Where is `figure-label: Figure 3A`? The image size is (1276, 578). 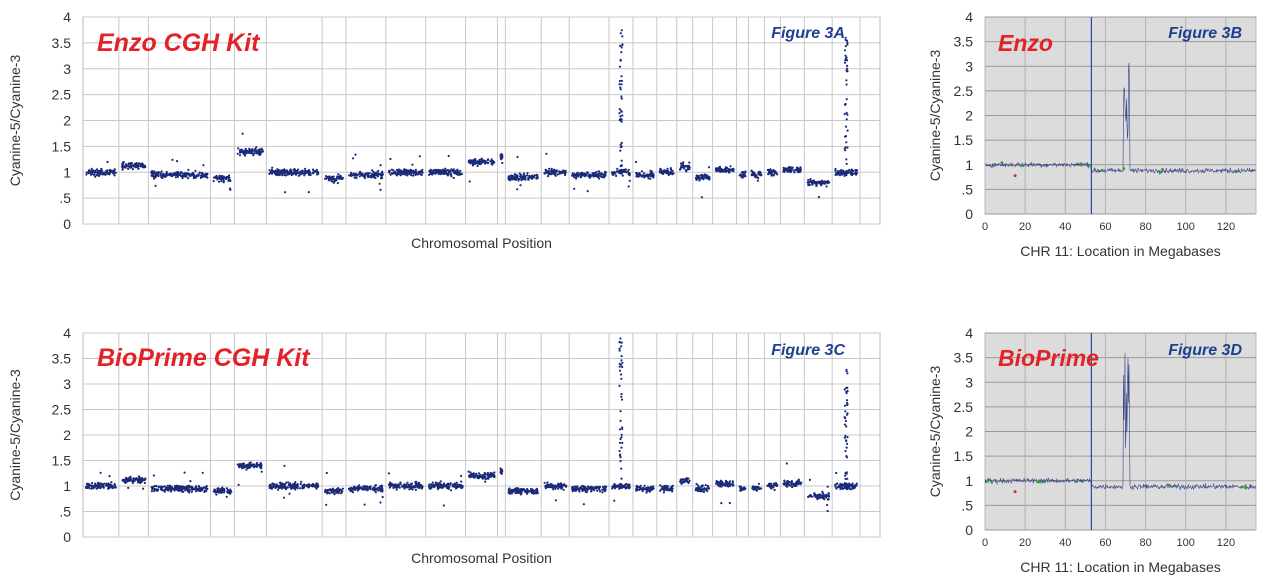 figure-label: Figure 3A is located at coordinates (808, 33).